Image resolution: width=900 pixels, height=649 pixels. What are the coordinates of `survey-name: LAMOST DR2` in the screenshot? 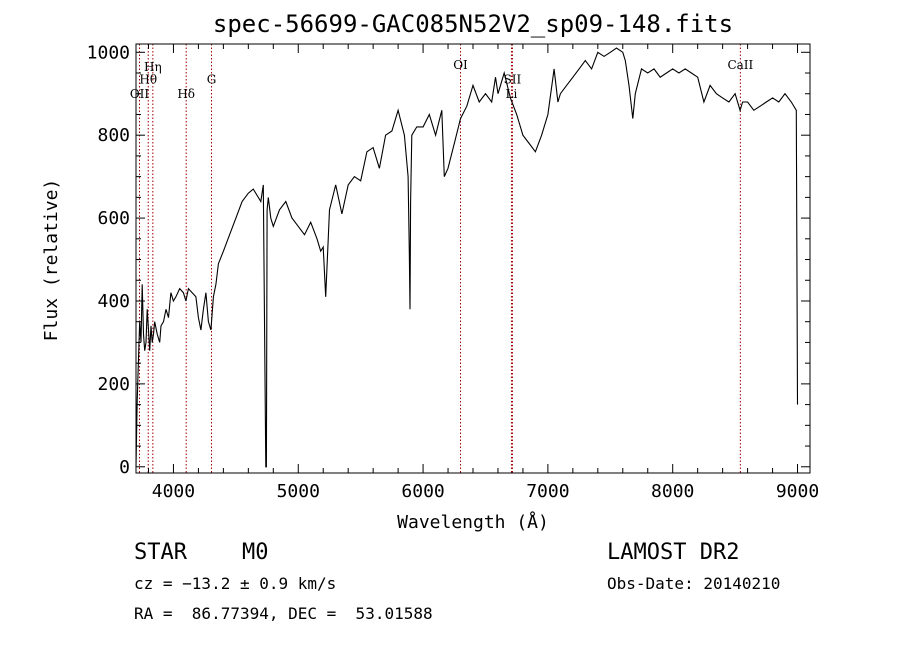 It's located at (673, 552).